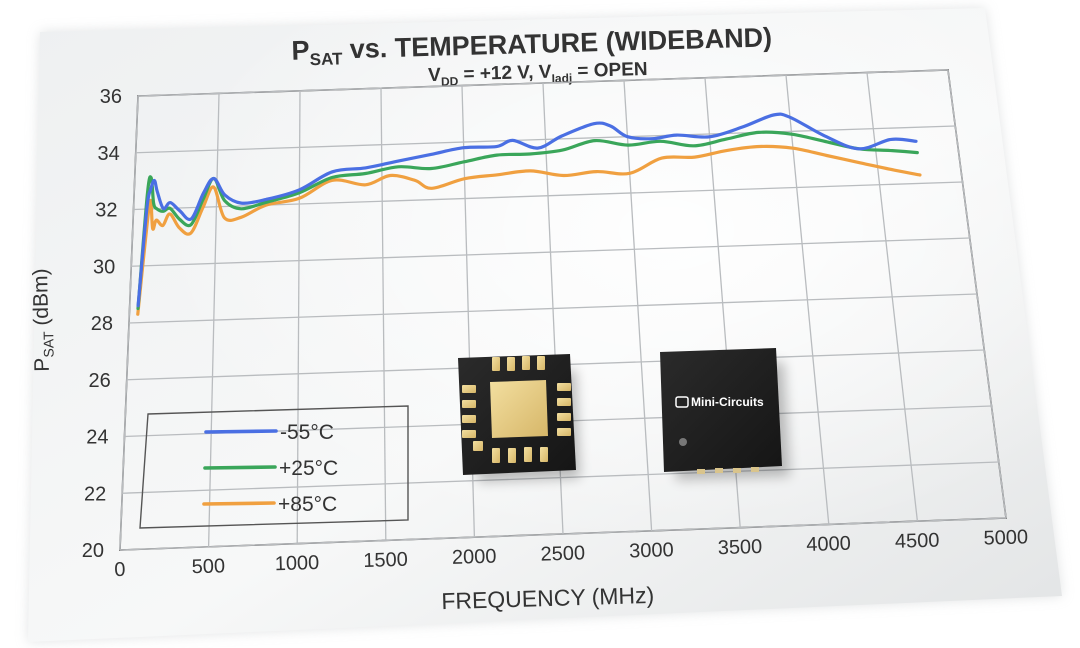 This screenshot has width=1080, height=648. Describe the element at coordinates (828, 544) in the screenshot. I see `x-tick-label: 4000` at that location.